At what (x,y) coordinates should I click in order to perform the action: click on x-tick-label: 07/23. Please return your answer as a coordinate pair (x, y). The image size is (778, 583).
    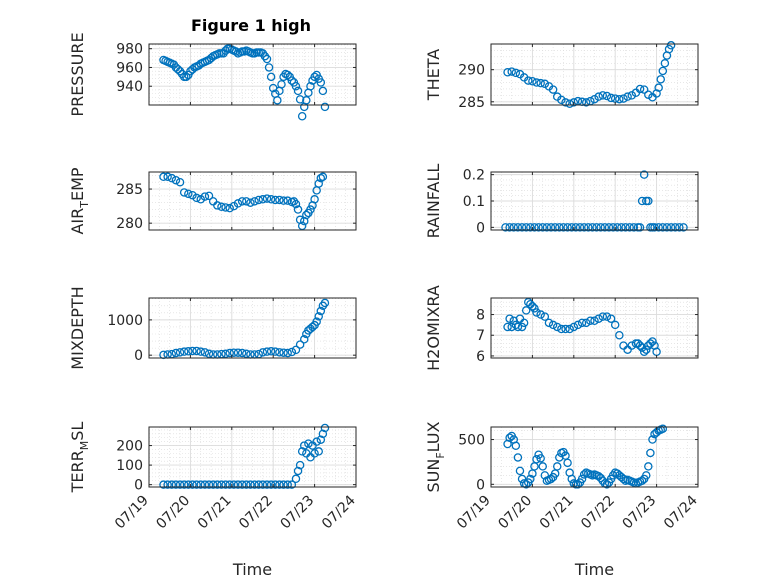
    Looking at the image, I should click on (640, 513).